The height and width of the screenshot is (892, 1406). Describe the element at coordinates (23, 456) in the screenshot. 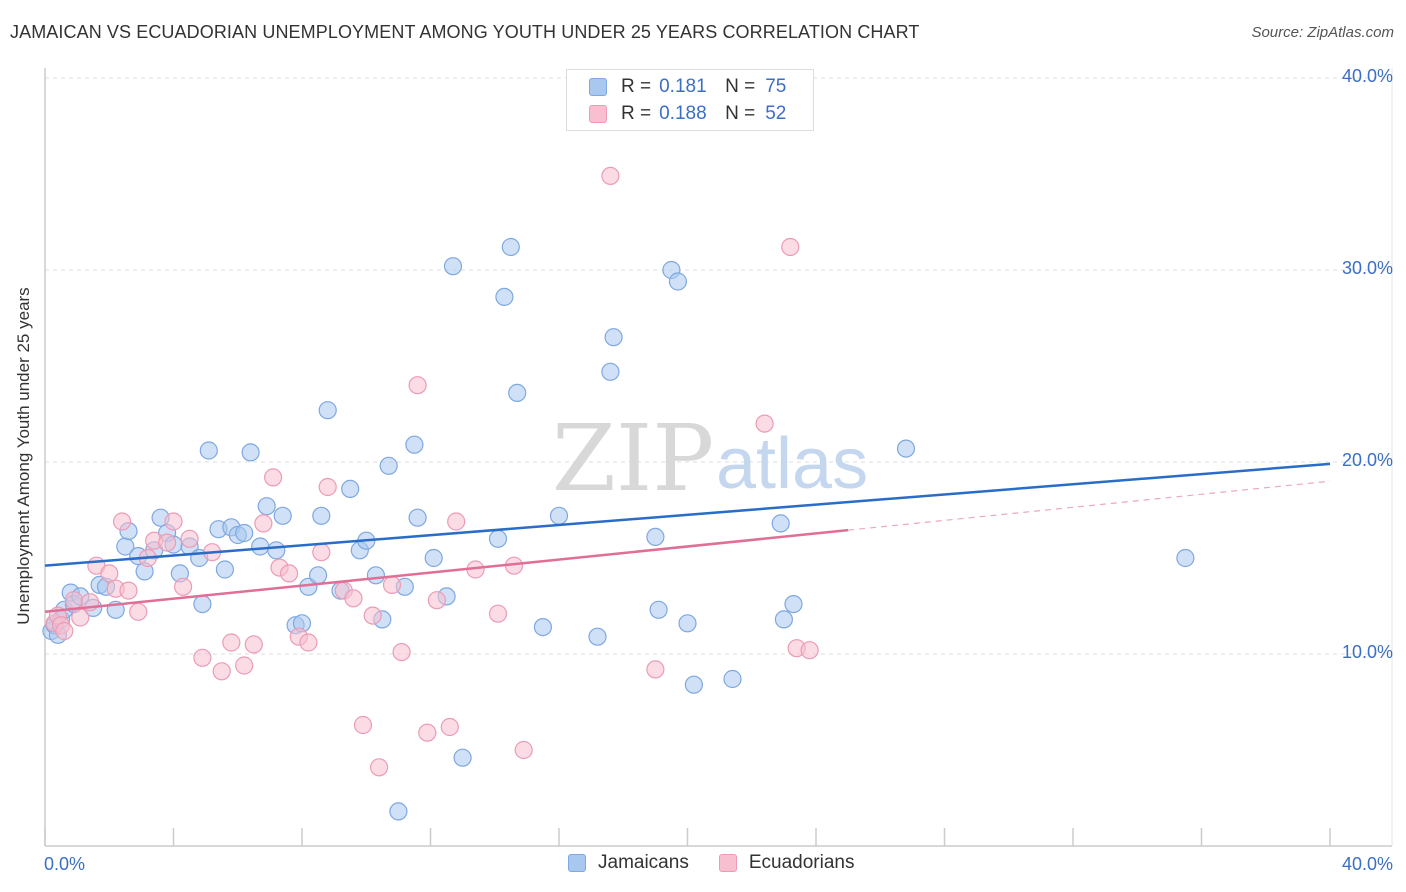

I see `y-axis-label: Unemployment Among Youth under 25 years` at that location.